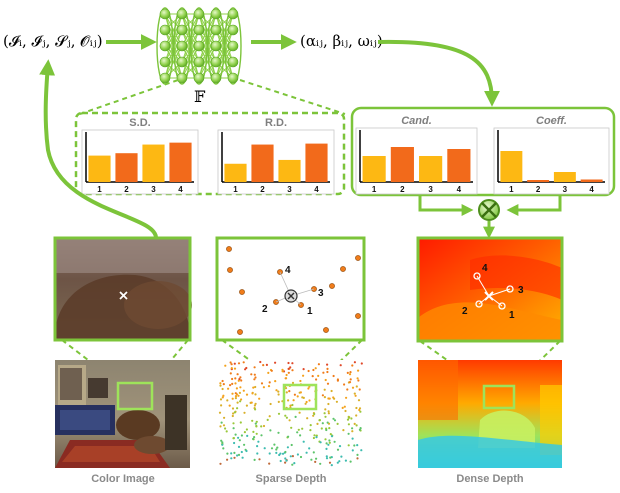  I want to click on features-group, so click(210, 153).